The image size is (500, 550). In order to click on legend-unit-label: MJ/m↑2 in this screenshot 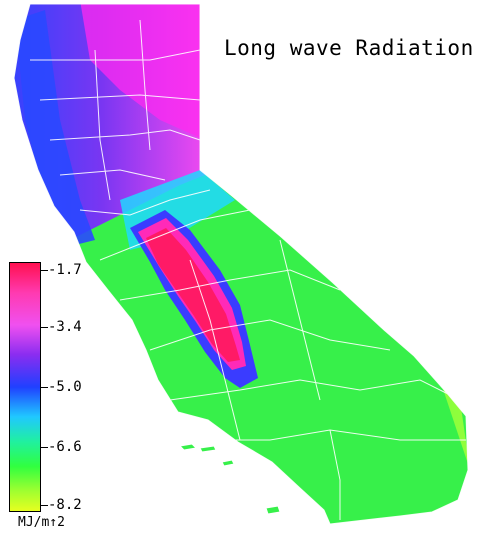, I will do `click(41, 522)`.